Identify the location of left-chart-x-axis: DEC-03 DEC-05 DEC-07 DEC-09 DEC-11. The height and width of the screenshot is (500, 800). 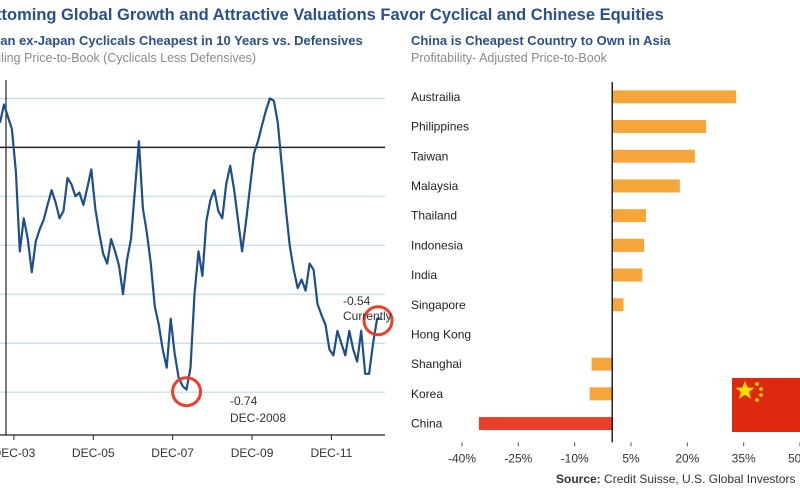
(176, 447).